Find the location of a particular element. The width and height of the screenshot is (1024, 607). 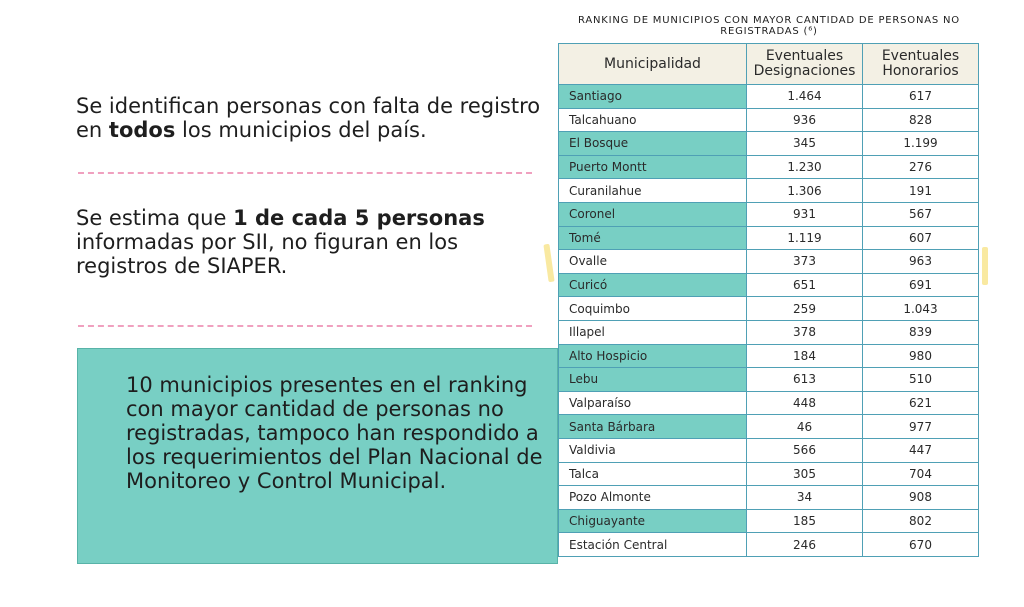

municipality-cell: Curanilahue is located at coordinates (652, 190).